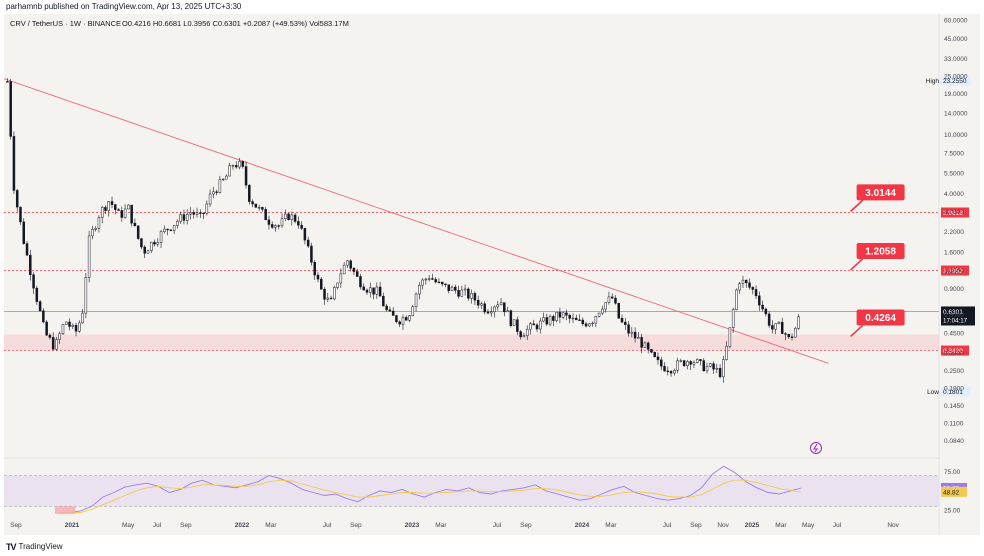 Image resolution: width=984 pixels, height=556 pixels. What do you see at coordinates (952, 511) in the screenshot?
I see `rsi-tick-label: 25.00` at bounding box center [952, 511].